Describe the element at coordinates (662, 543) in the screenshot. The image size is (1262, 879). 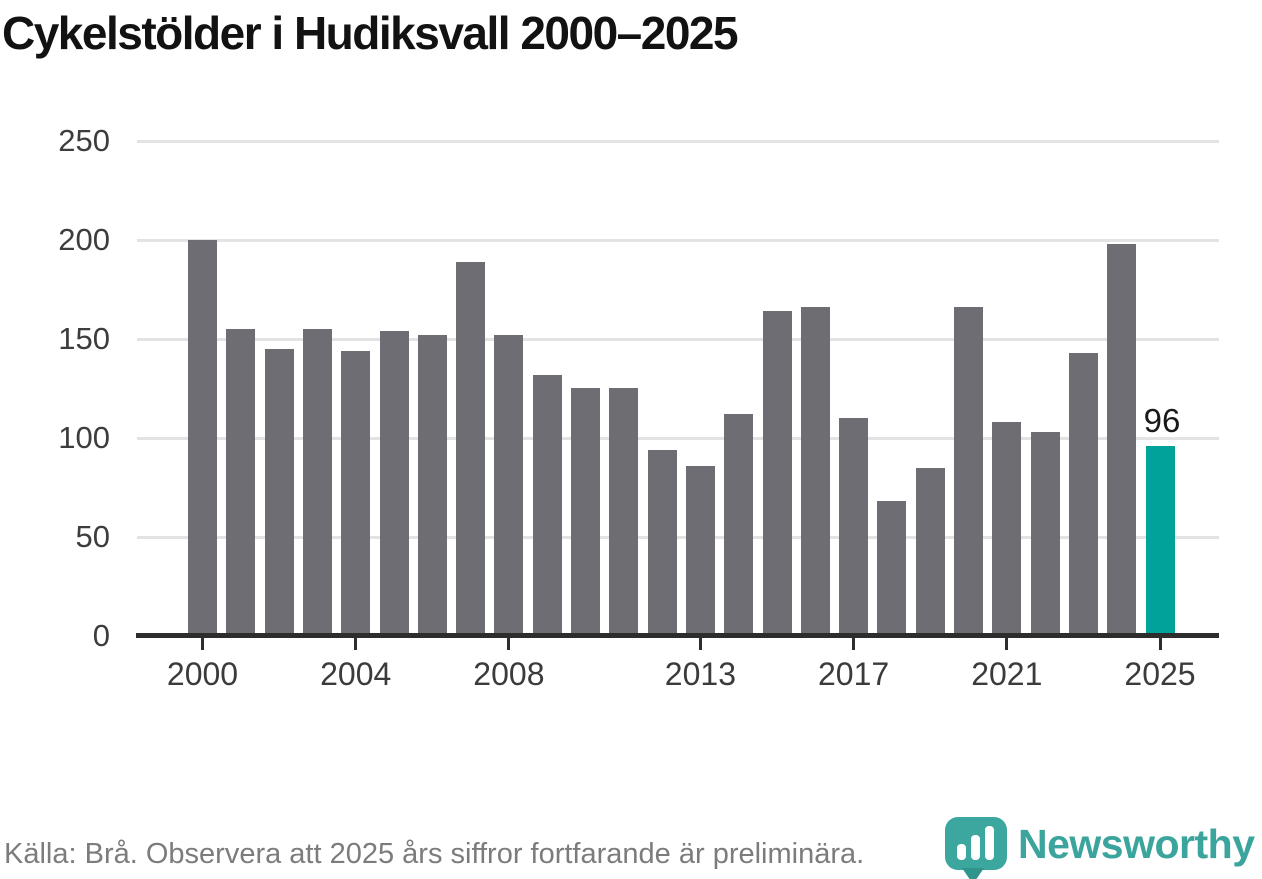
I see `bar-2012` at that location.